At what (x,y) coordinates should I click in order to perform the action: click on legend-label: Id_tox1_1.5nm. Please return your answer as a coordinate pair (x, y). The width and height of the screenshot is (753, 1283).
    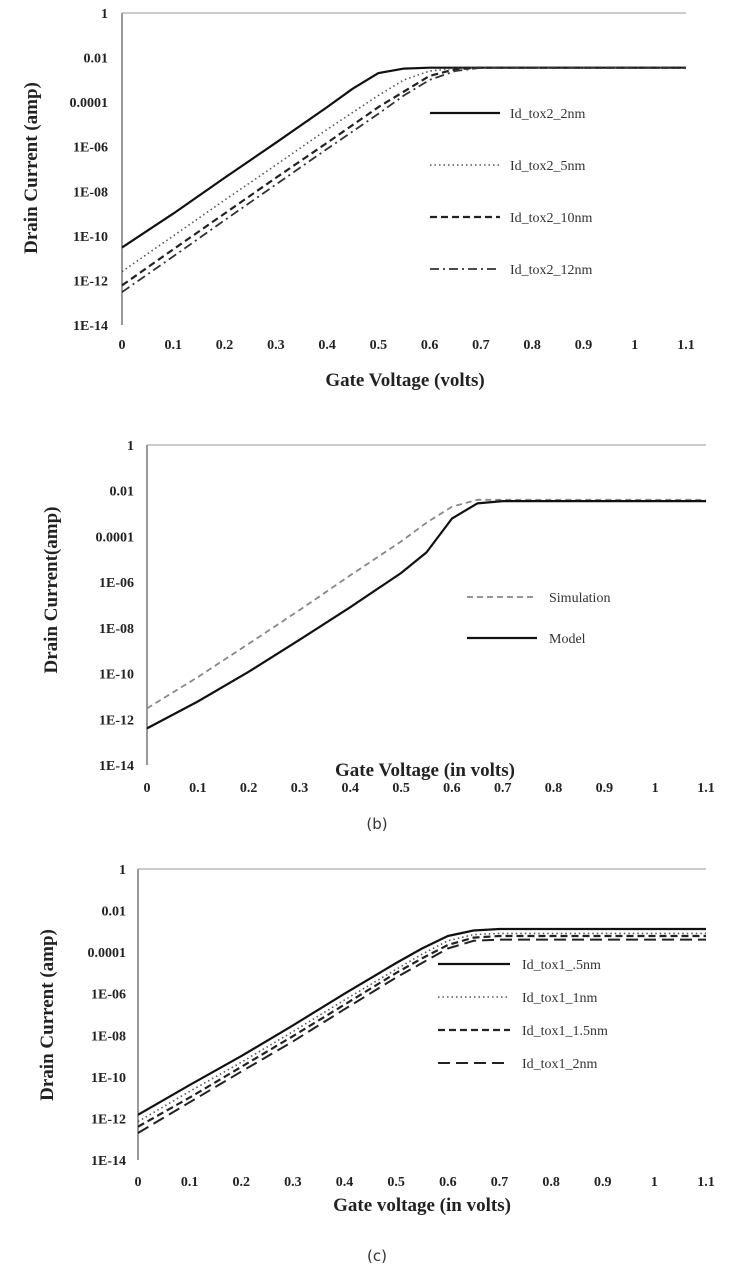
    Looking at the image, I should click on (565, 1031).